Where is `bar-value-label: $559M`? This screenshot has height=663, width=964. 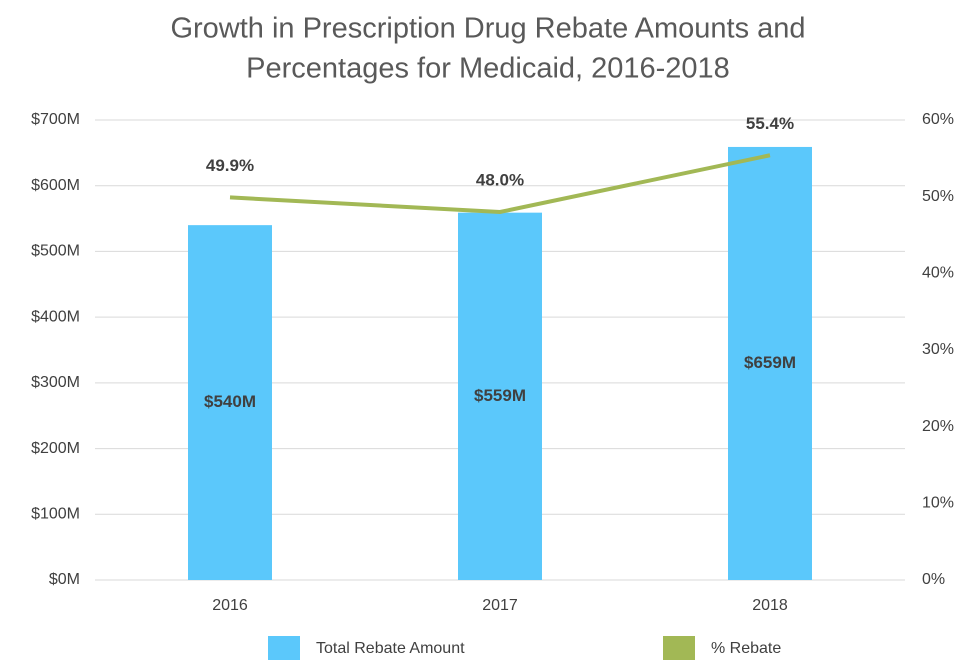
bar-value-label: $559M is located at coordinates (500, 395).